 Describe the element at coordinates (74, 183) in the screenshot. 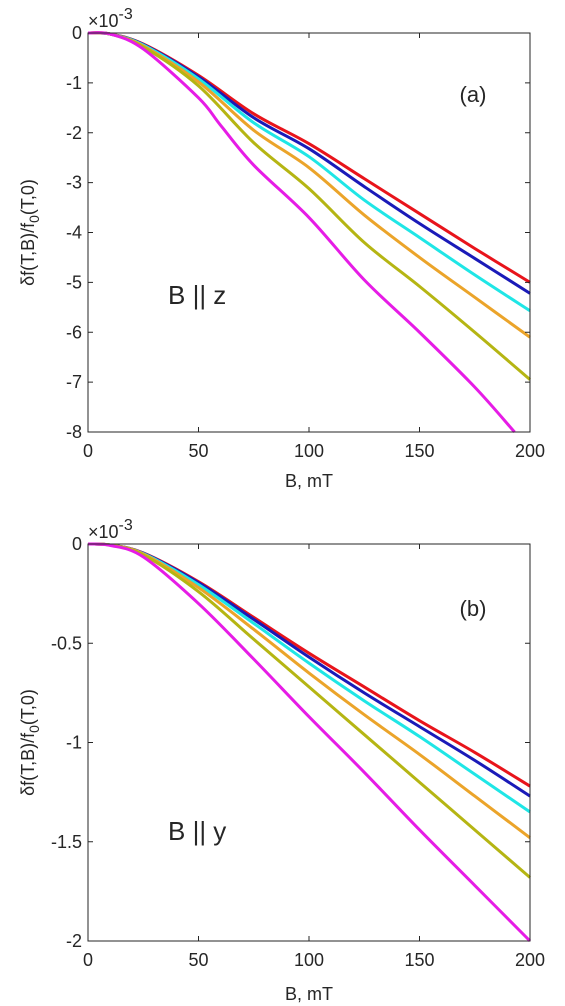

I see `y-tick-label: -3` at that location.